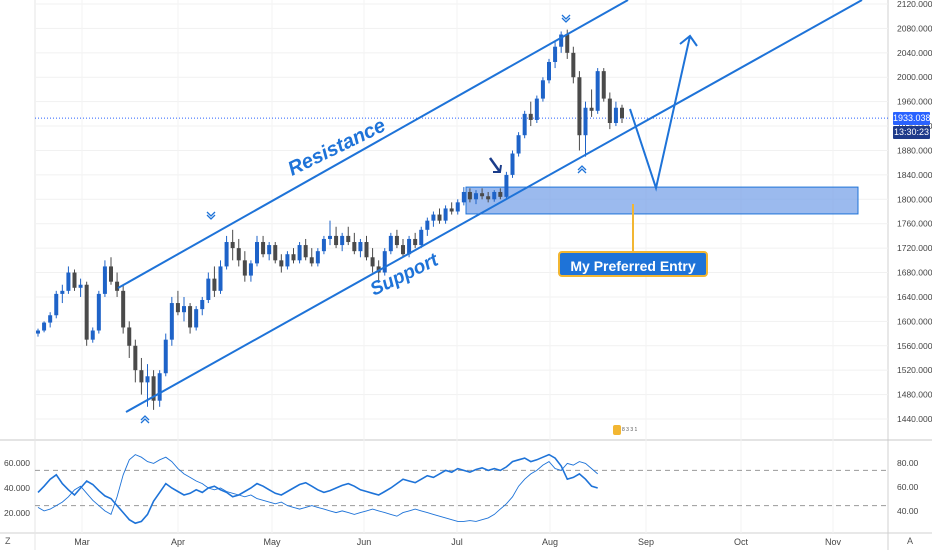 The image size is (932, 555). What do you see at coordinates (741, 542) in the screenshot?
I see `time-tick-label: Oct` at bounding box center [741, 542].